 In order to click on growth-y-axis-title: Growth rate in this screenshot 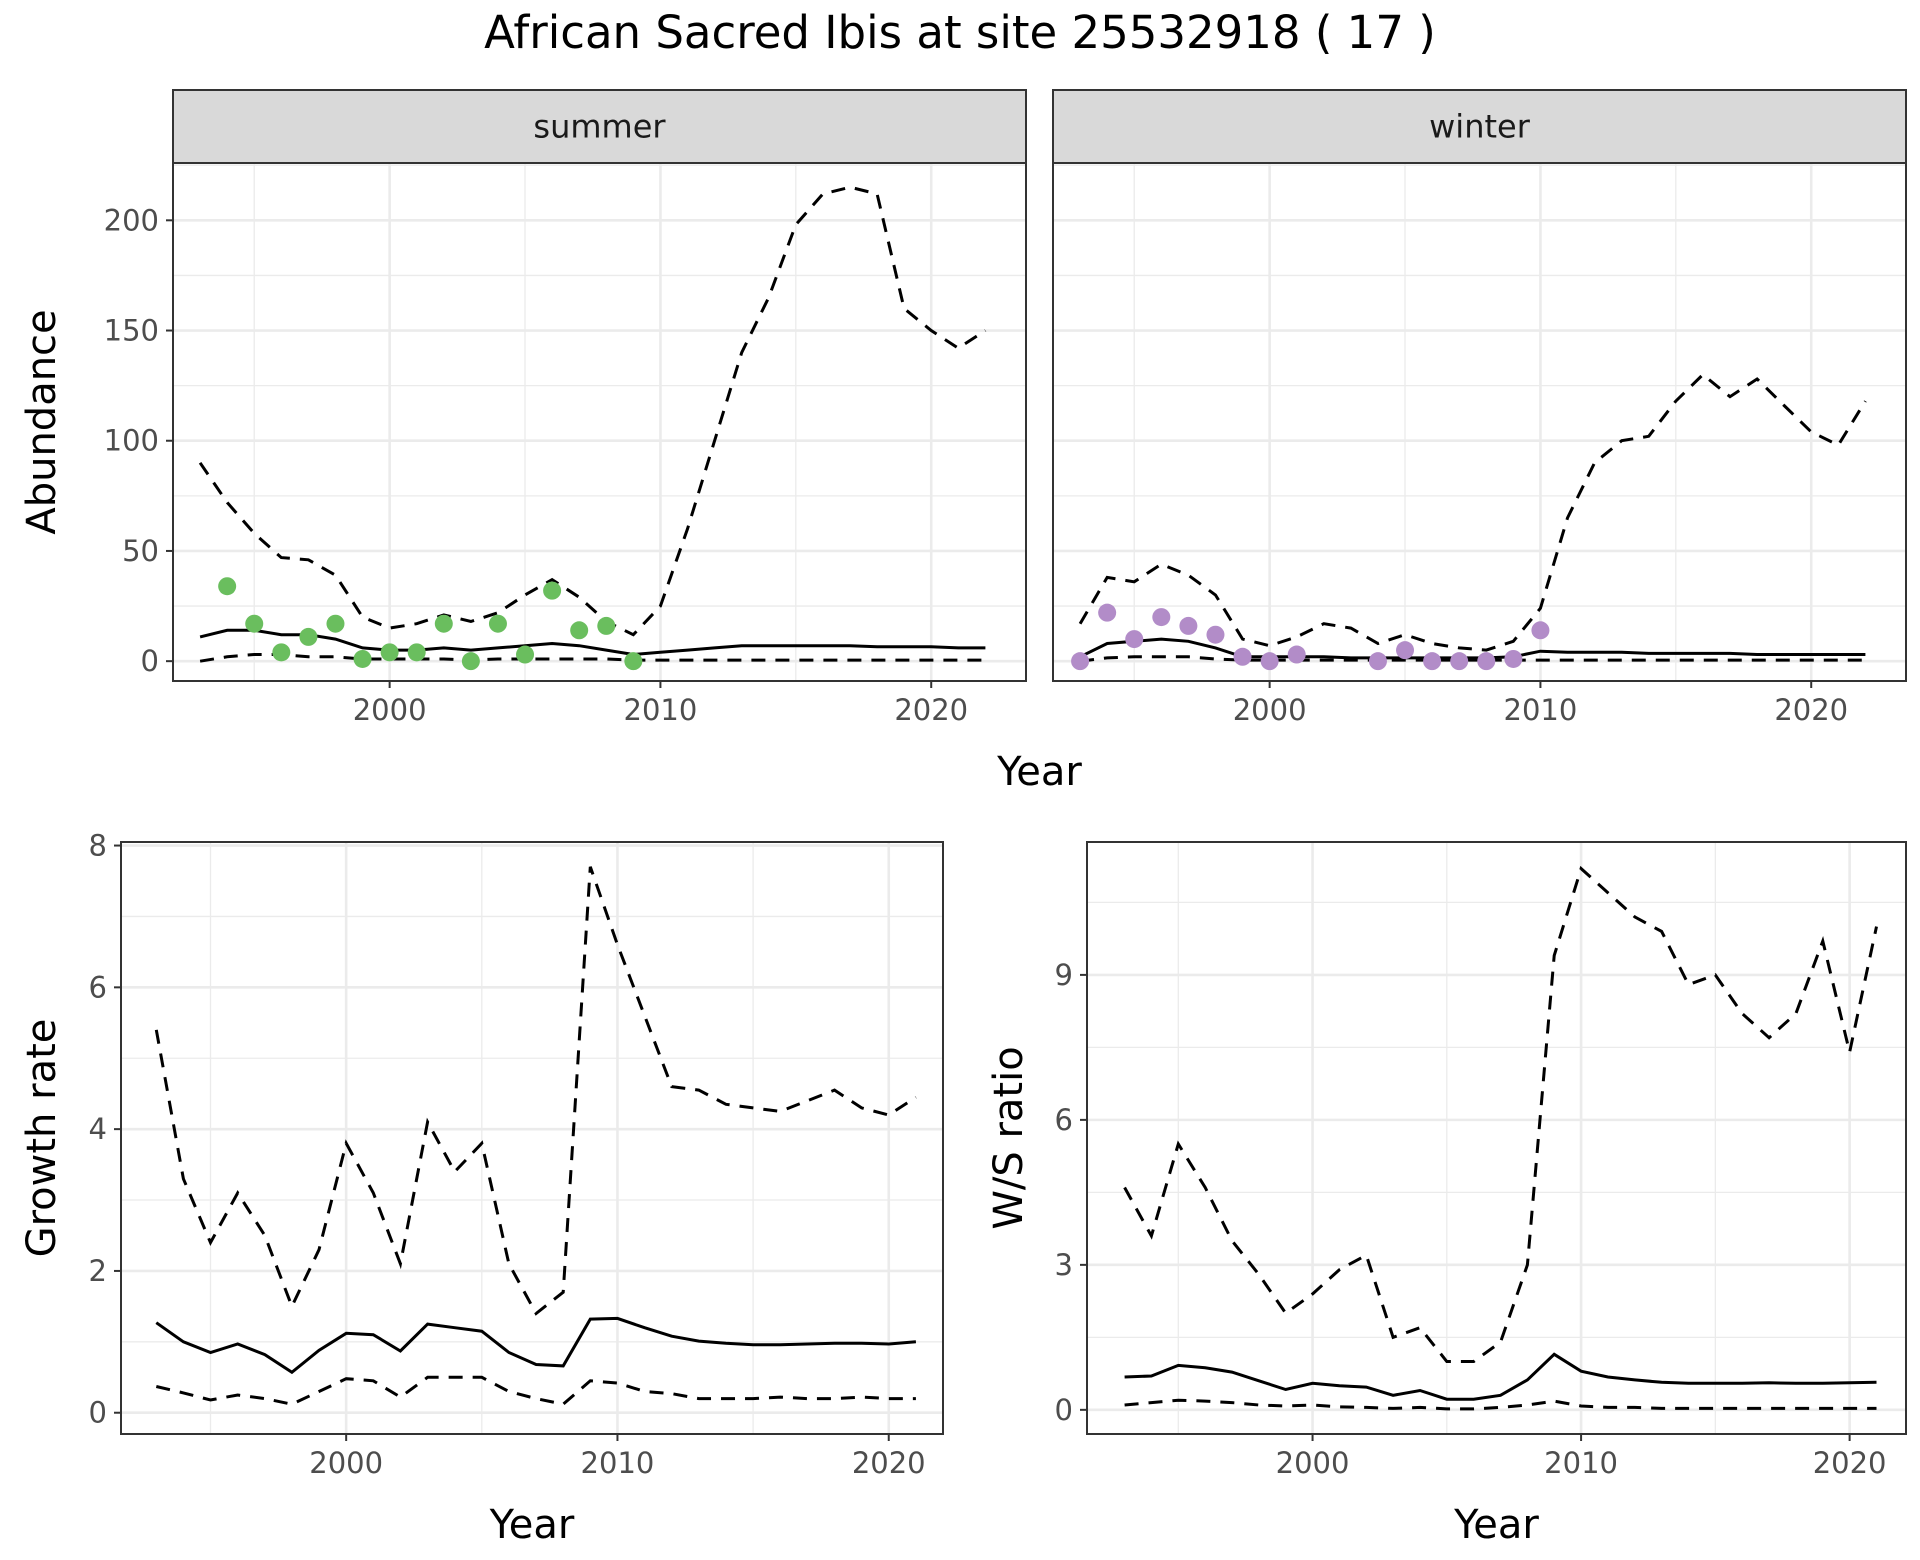, I will do `click(42, 1138)`.